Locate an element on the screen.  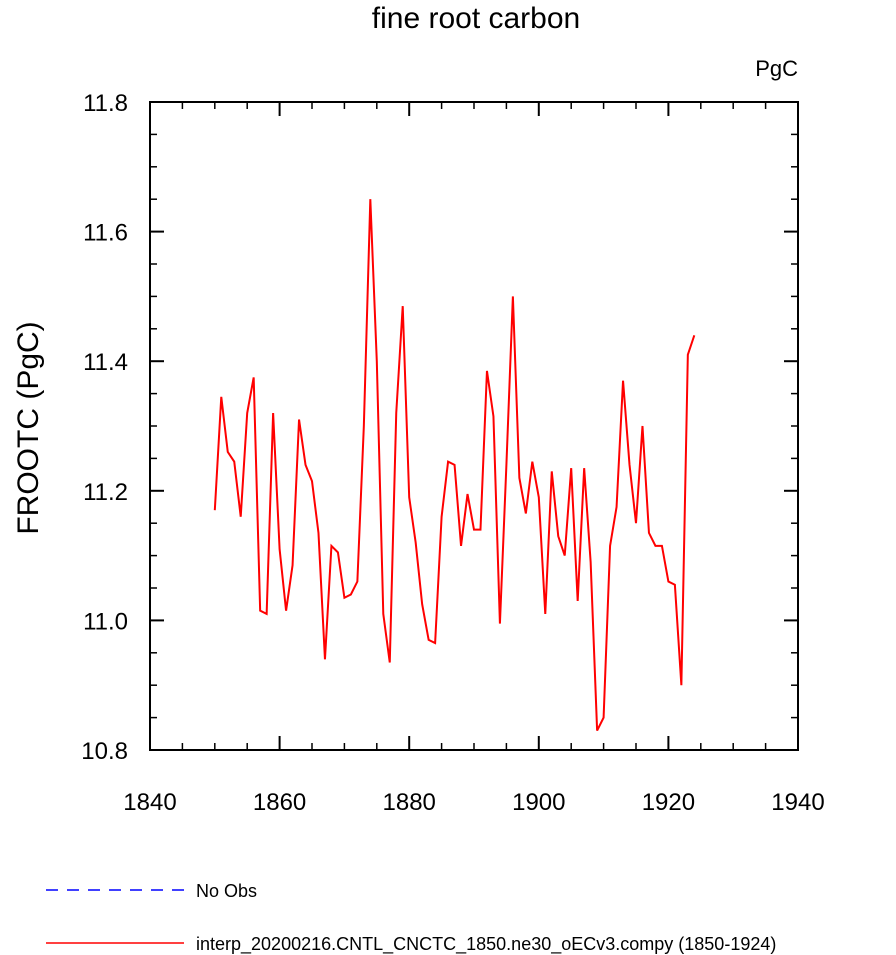
units-label: PgC is located at coordinates (776, 68).